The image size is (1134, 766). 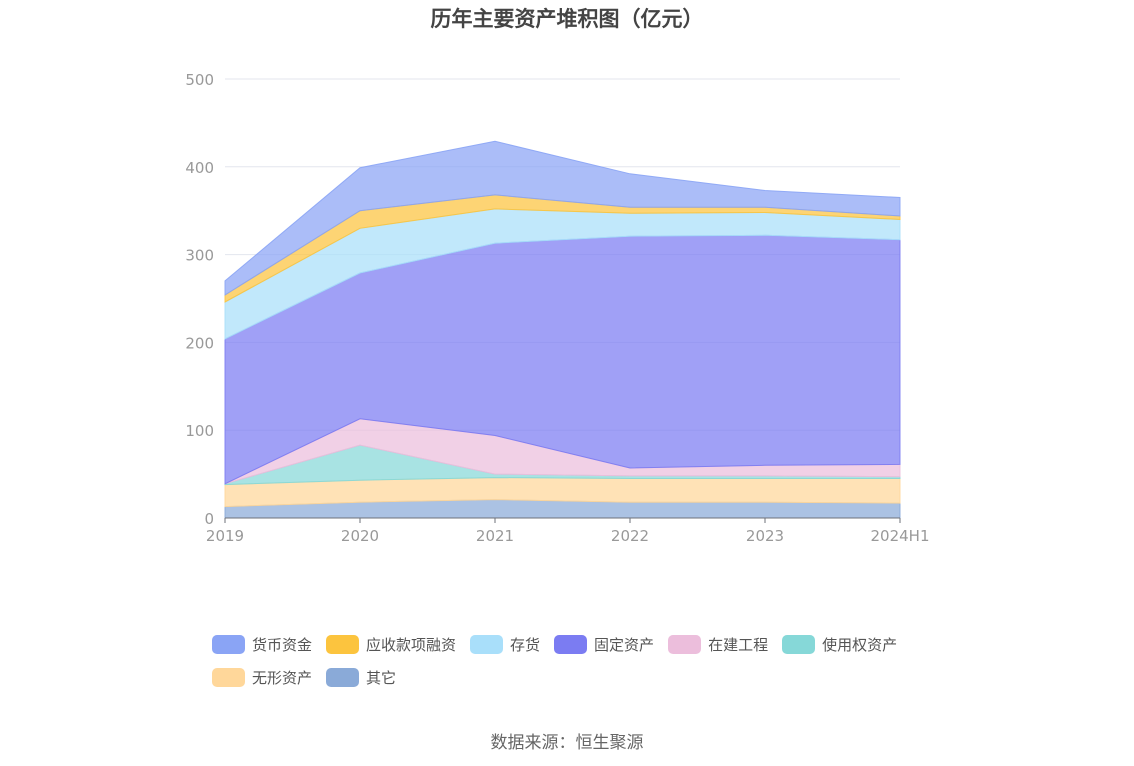 What do you see at coordinates (624, 645) in the screenshot?
I see `legend-label: 固定资产` at bounding box center [624, 645].